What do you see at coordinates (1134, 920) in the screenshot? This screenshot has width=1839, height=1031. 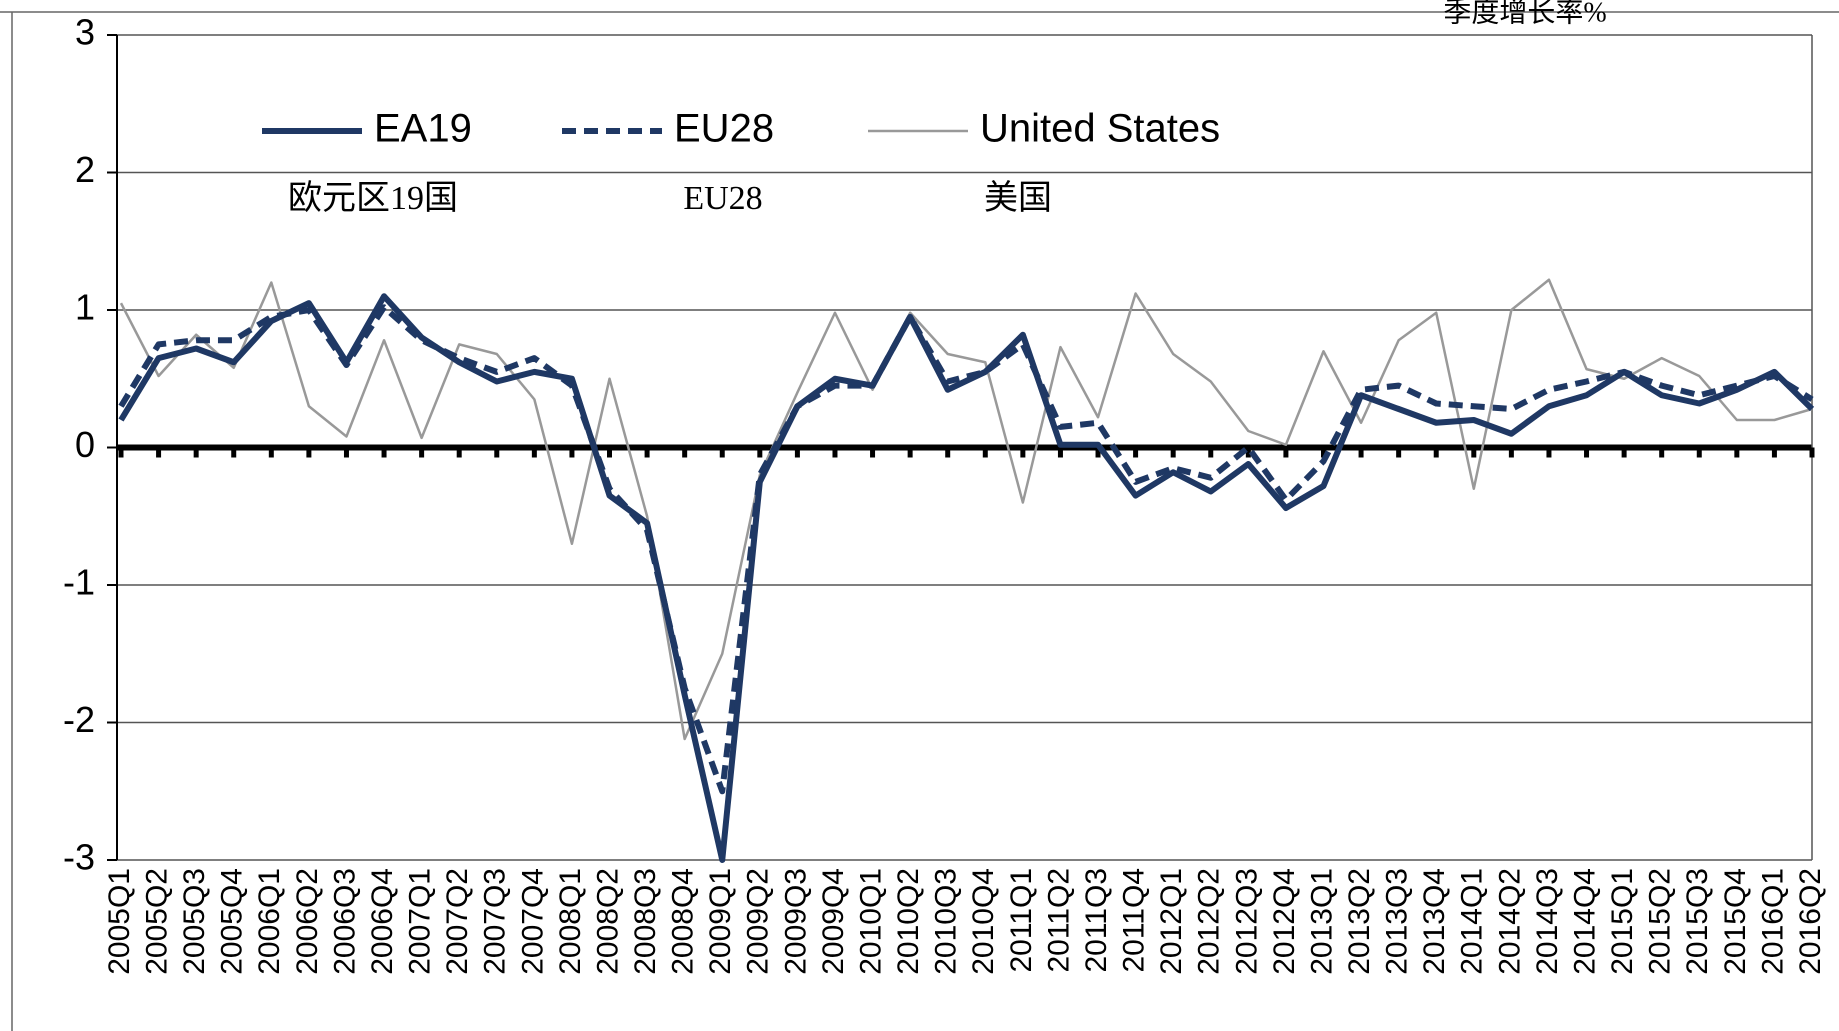 I see `x-tick-label: 2011Q4` at bounding box center [1134, 920].